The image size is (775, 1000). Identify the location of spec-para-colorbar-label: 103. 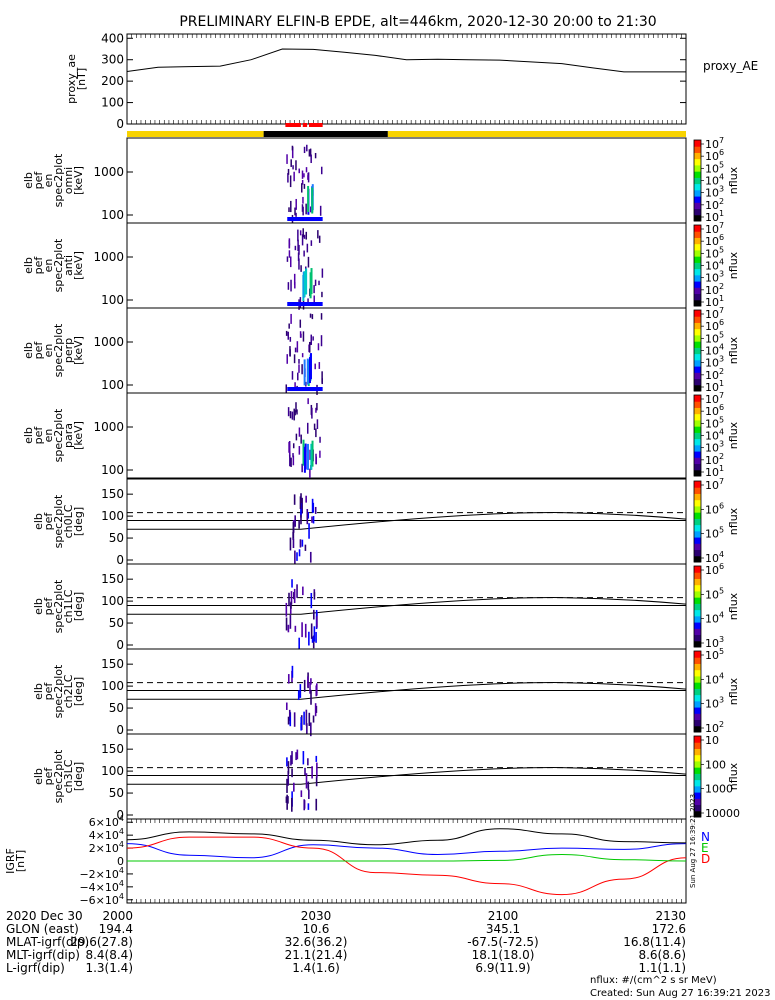
(714, 447).